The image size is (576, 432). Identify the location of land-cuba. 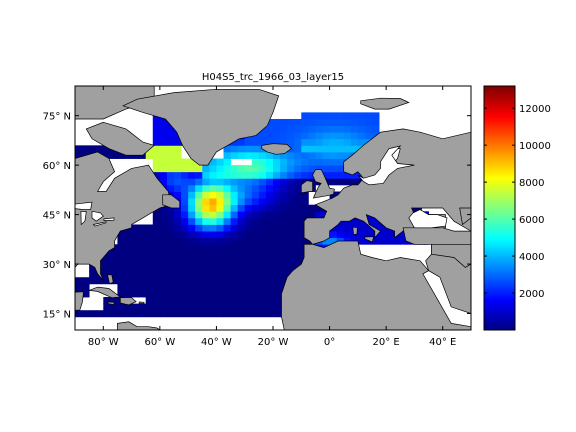
(105, 292).